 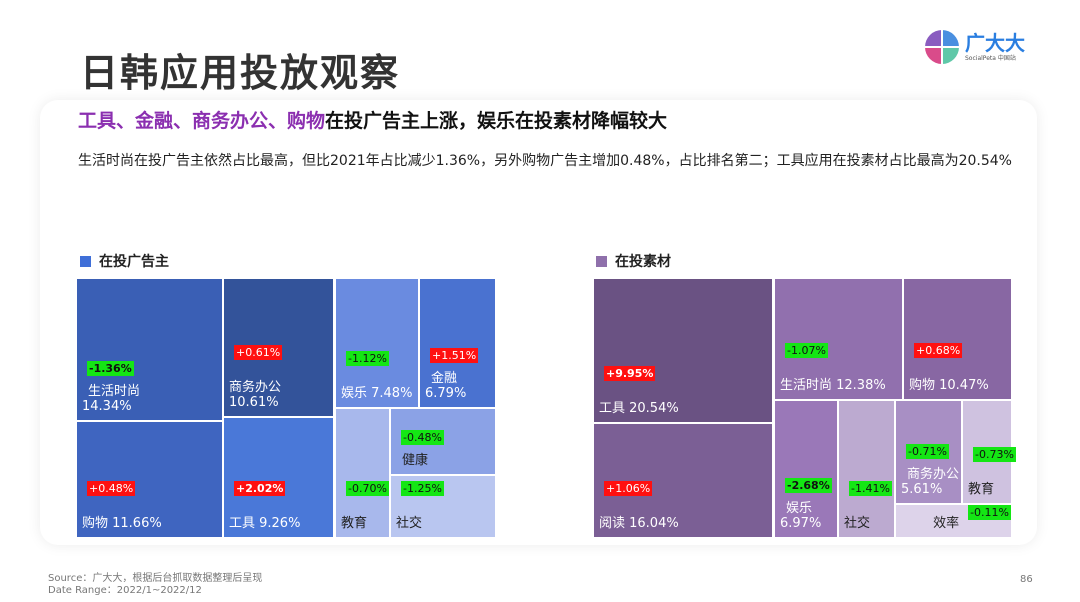 What do you see at coordinates (240, 73) in the screenshot?
I see `page-title: 日韩应用投放观察` at bounding box center [240, 73].